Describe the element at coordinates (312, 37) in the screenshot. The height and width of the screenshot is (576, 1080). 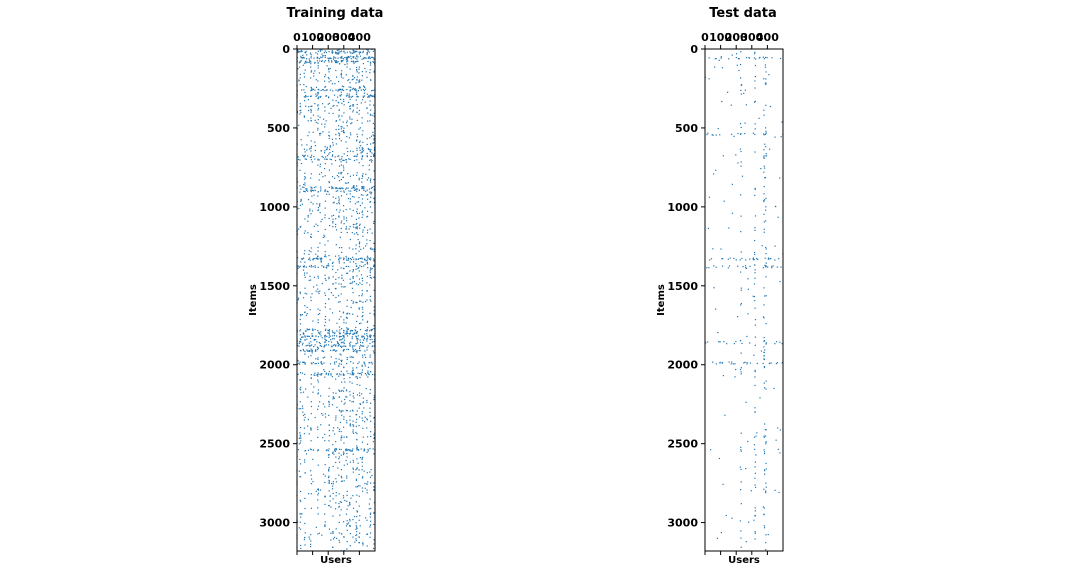
I see `x-tick-label: 100` at that location.